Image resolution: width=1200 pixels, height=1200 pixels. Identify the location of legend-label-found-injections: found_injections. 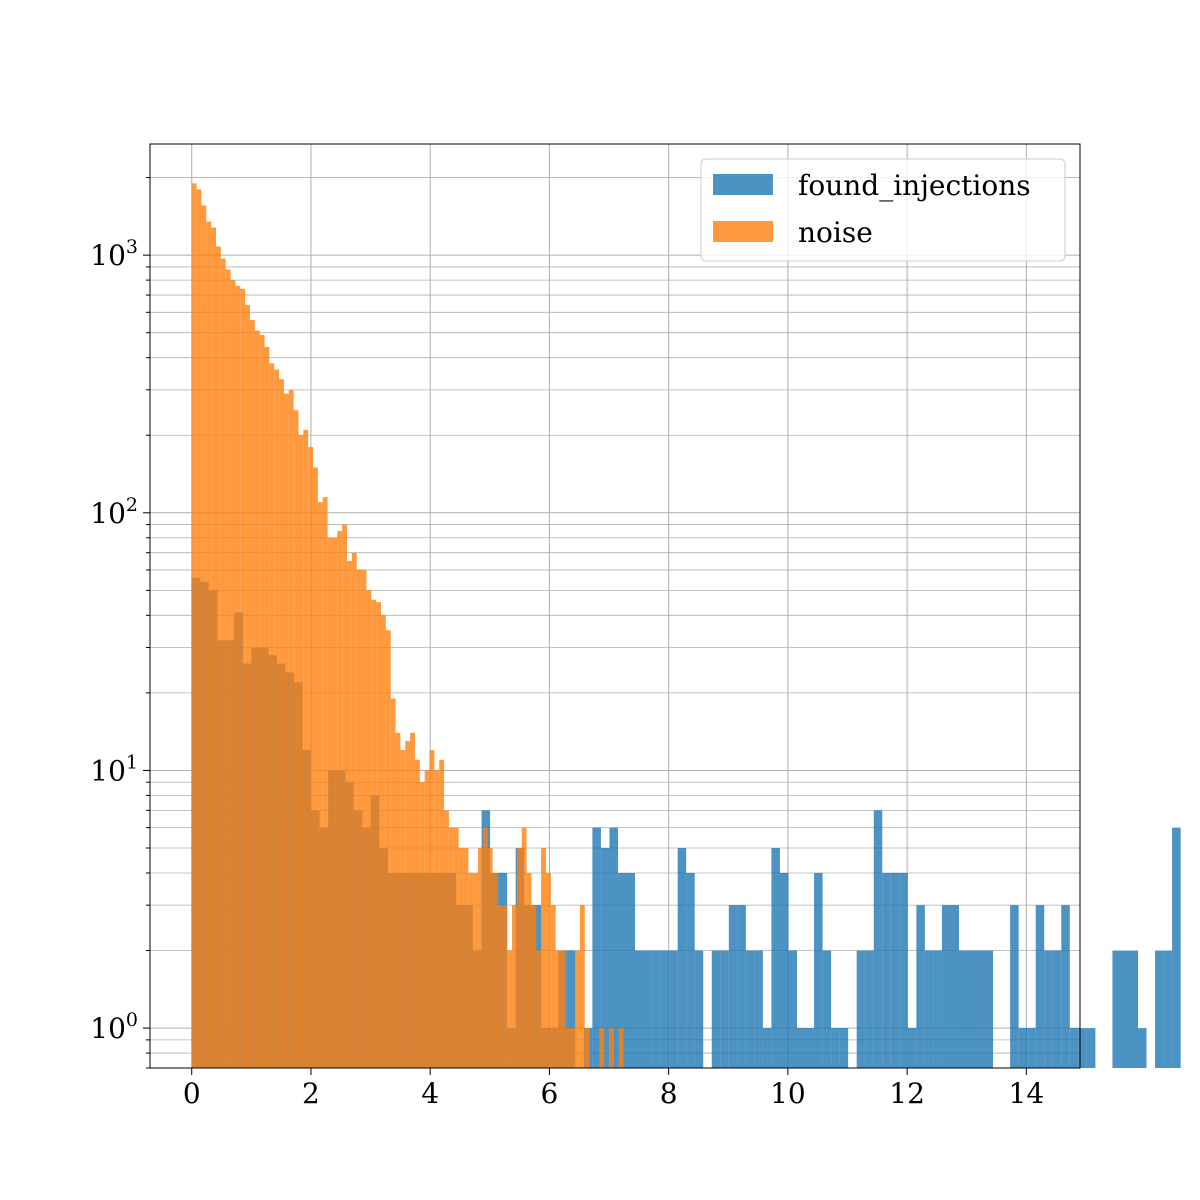
(914, 185).